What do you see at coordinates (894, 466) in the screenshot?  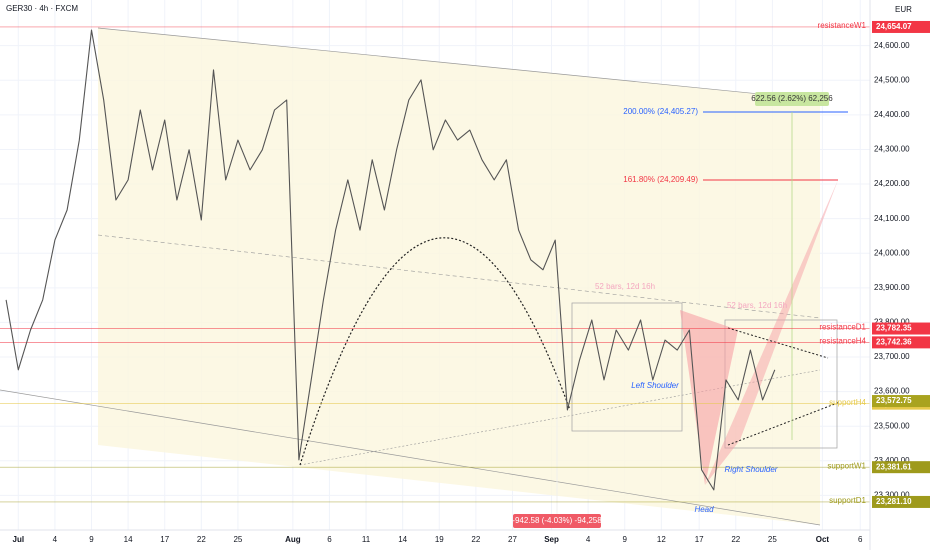 I see `price-label: 23,381.61` at bounding box center [894, 466].